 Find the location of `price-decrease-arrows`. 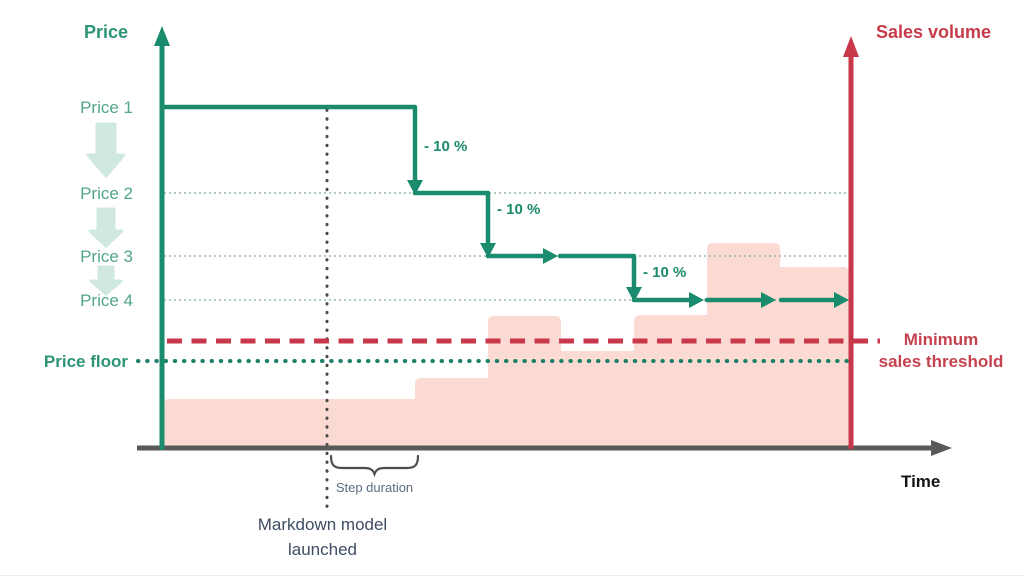

price-decrease-arrows is located at coordinates (106, 209).